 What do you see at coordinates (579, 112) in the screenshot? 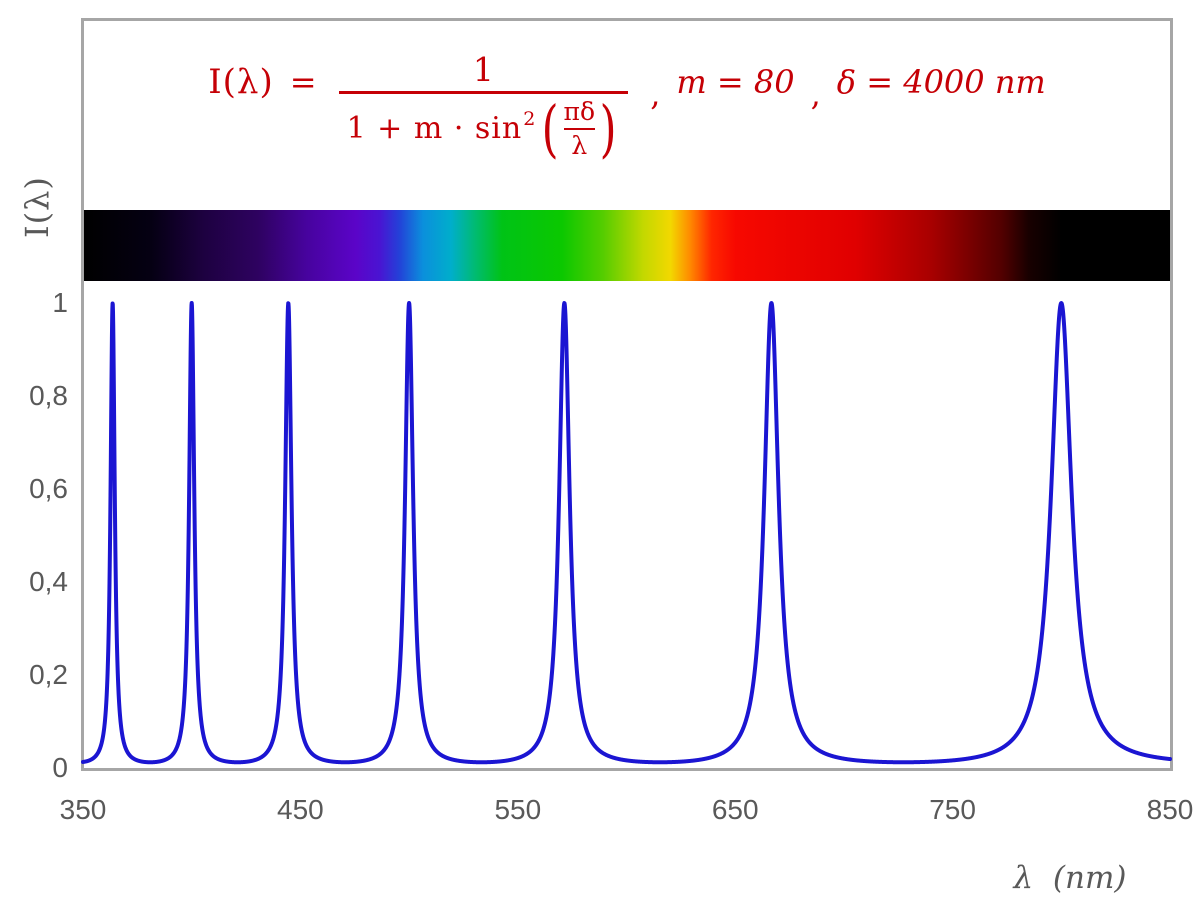
I see `inner-fraction-numerator: πδ` at bounding box center [579, 112].